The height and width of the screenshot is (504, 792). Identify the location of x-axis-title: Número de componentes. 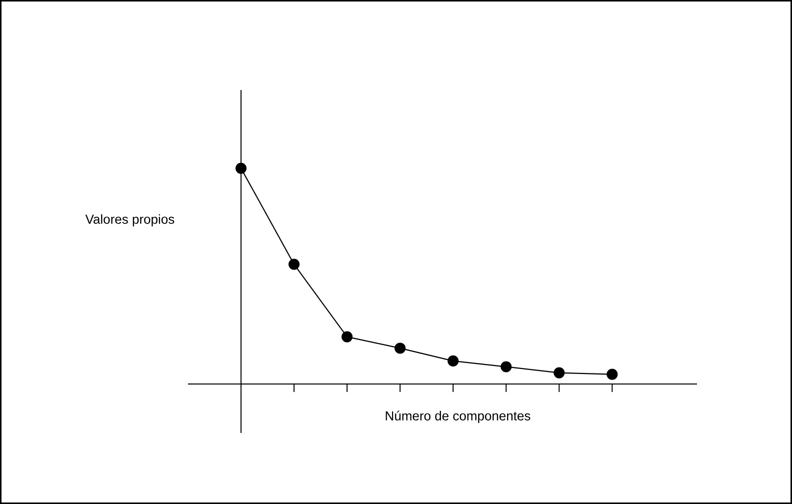
(458, 417).